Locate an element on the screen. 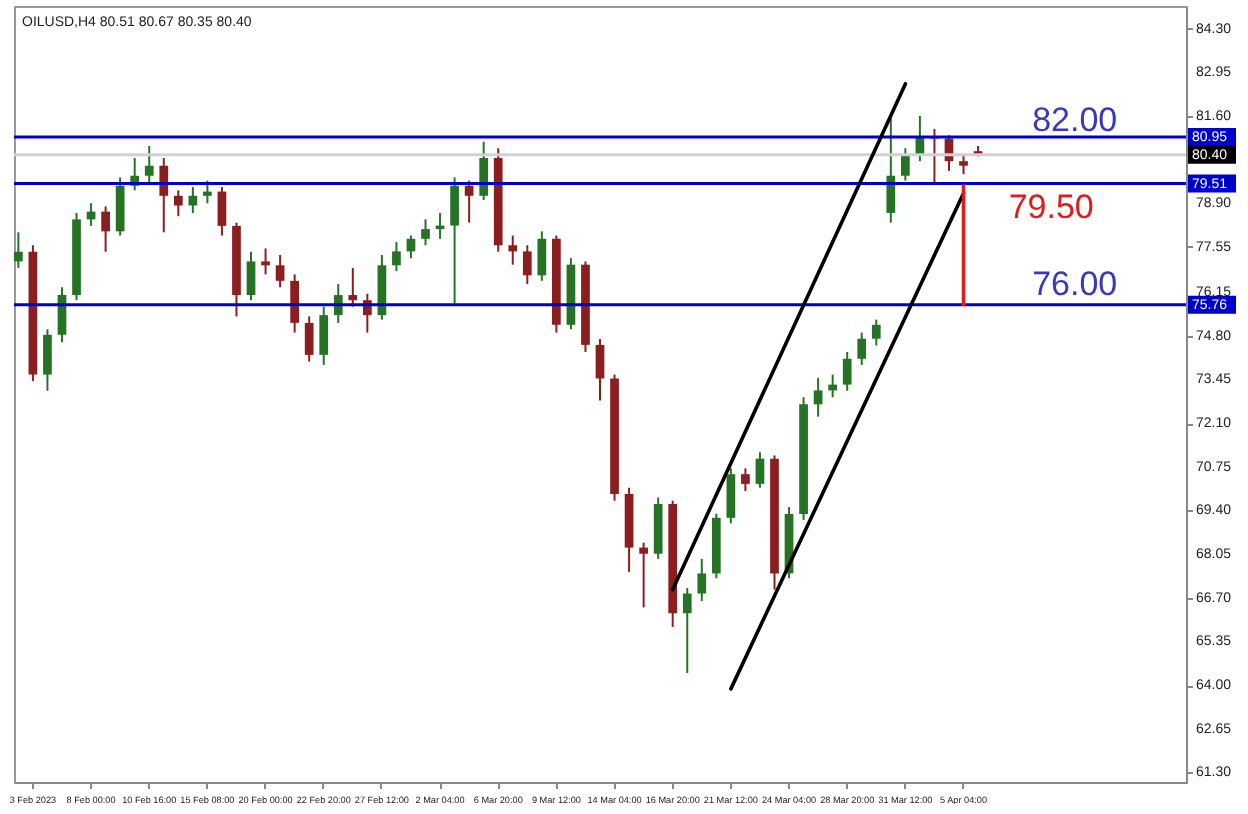 The height and width of the screenshot is (814, 1248). annotation: 76.00 is located at coordinates (1075, 284).